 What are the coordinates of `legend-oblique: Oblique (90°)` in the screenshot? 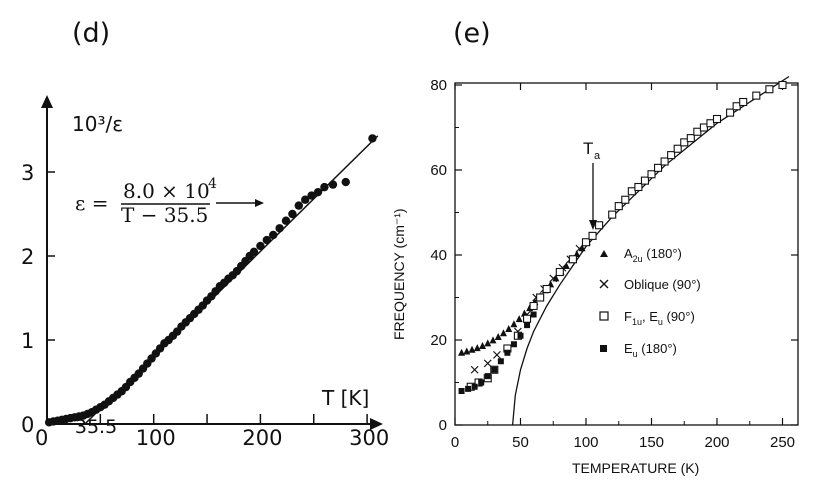 It's located at (662, 284).